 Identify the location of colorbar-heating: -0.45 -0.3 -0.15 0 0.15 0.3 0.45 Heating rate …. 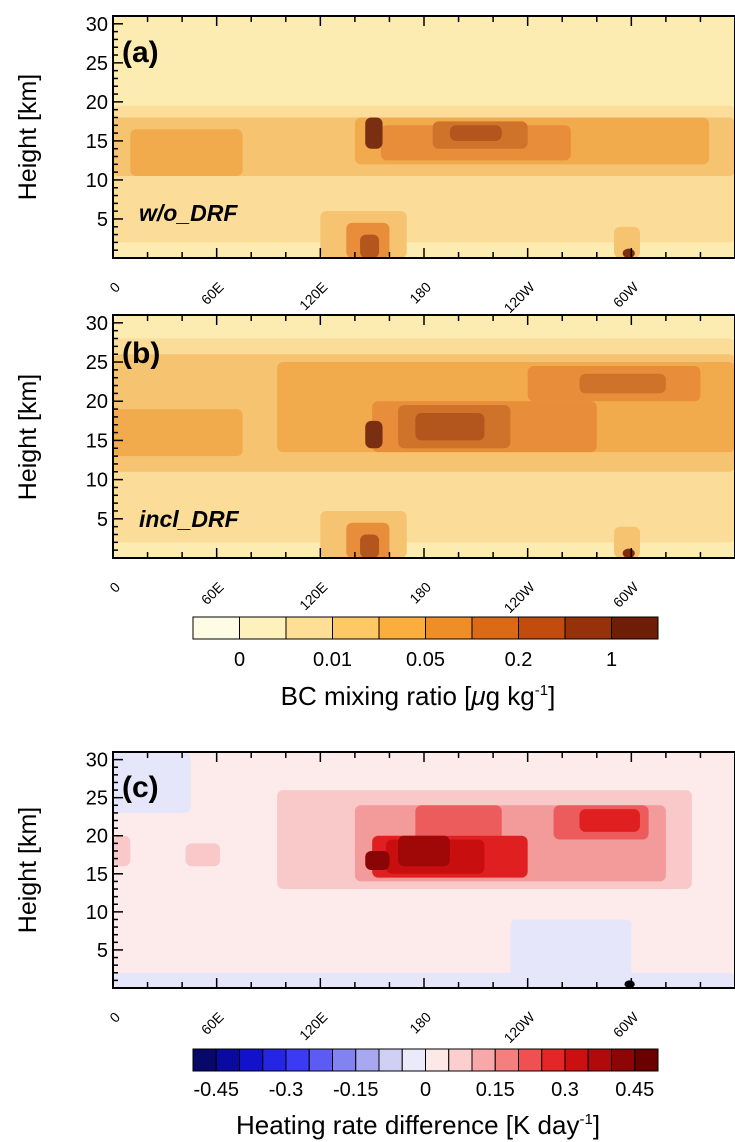
(425, 1094).